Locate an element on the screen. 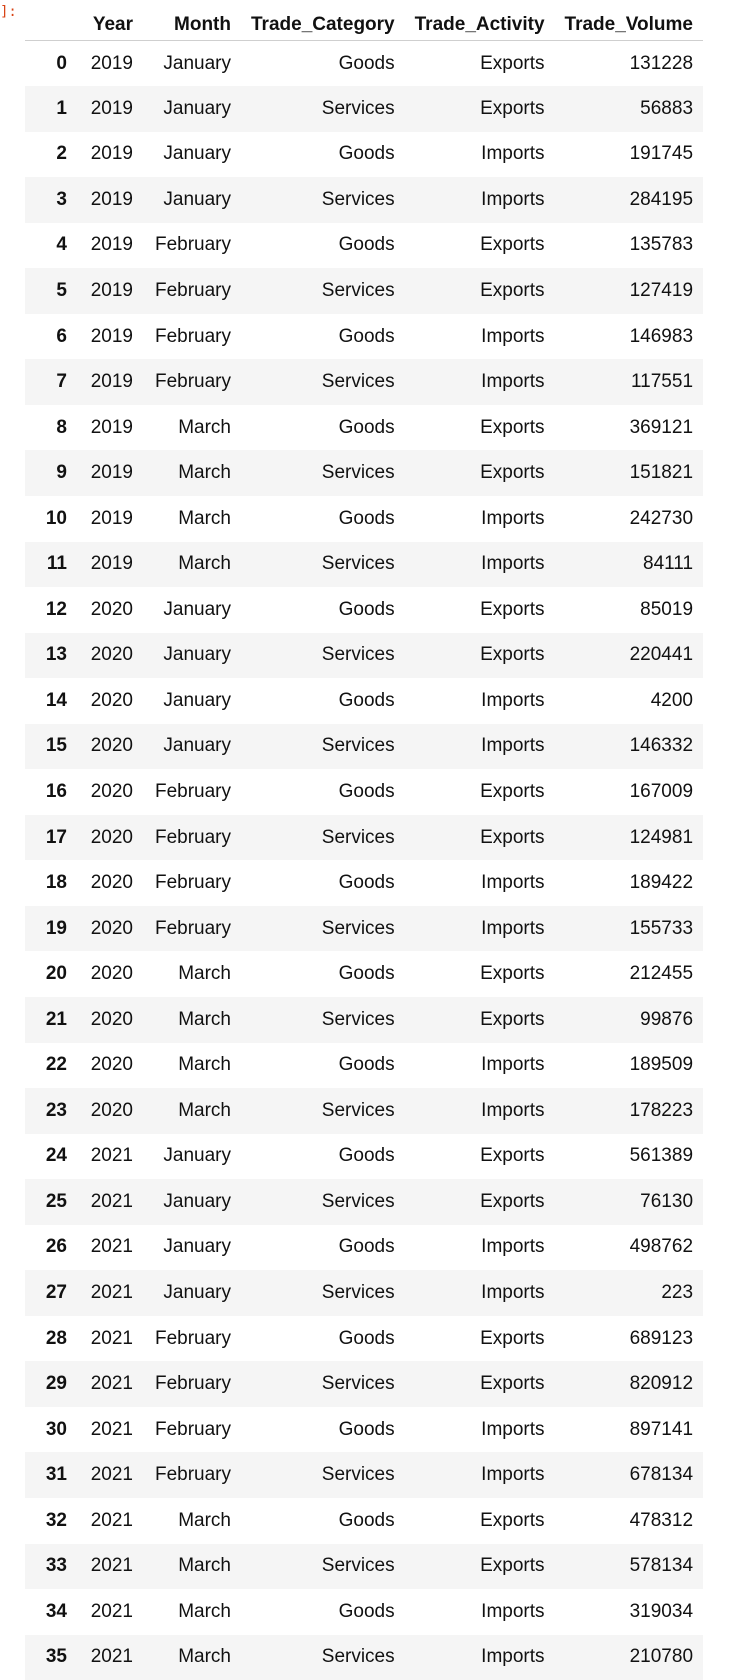 The image size is (752, 1680). cell-trade-volume: 220441 is located at coordinates (629, 656).